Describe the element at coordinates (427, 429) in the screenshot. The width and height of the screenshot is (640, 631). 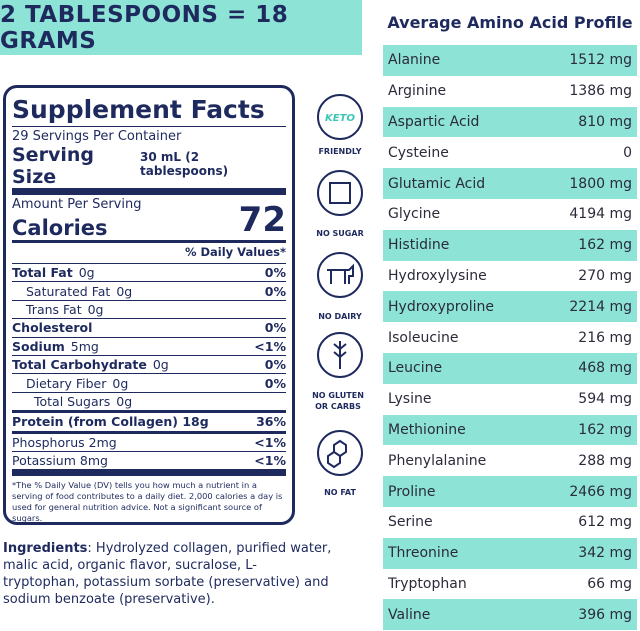
I see `amino-name: Methionine` at that location.